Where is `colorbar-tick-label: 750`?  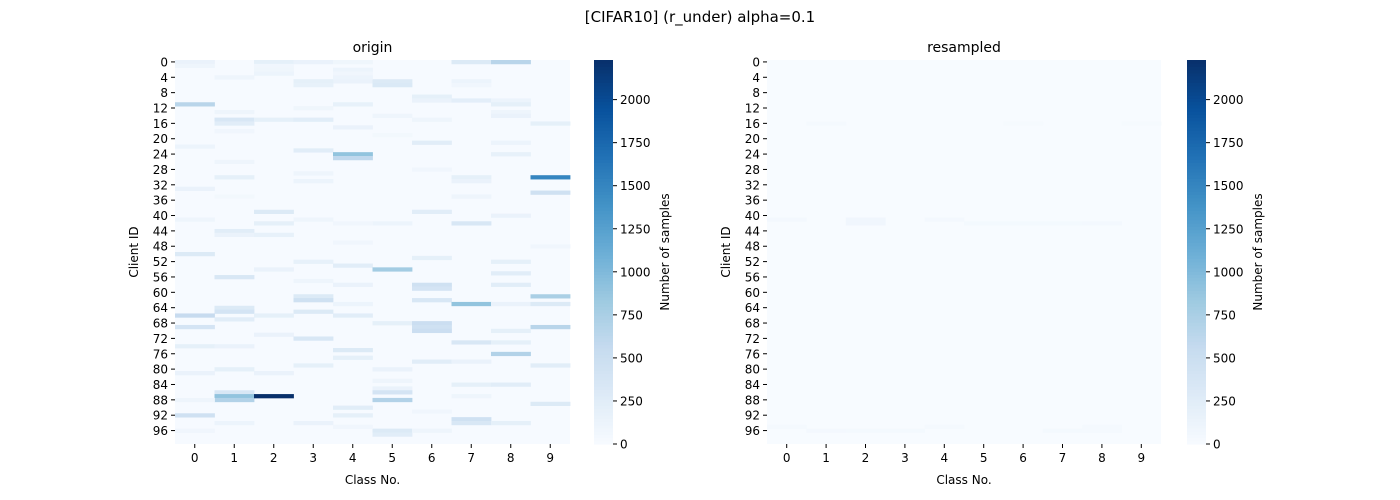 colorbar-tick-label: 750 is located at coordinates (1224, 315).